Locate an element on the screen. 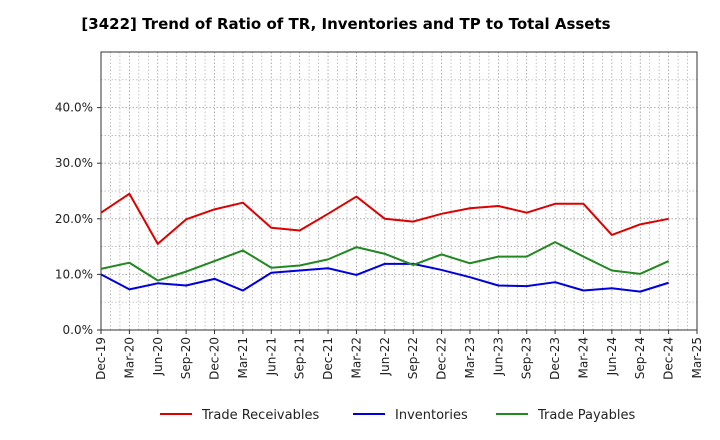  x-tick-label: Dec-20 is located at coordinates (215, 358).